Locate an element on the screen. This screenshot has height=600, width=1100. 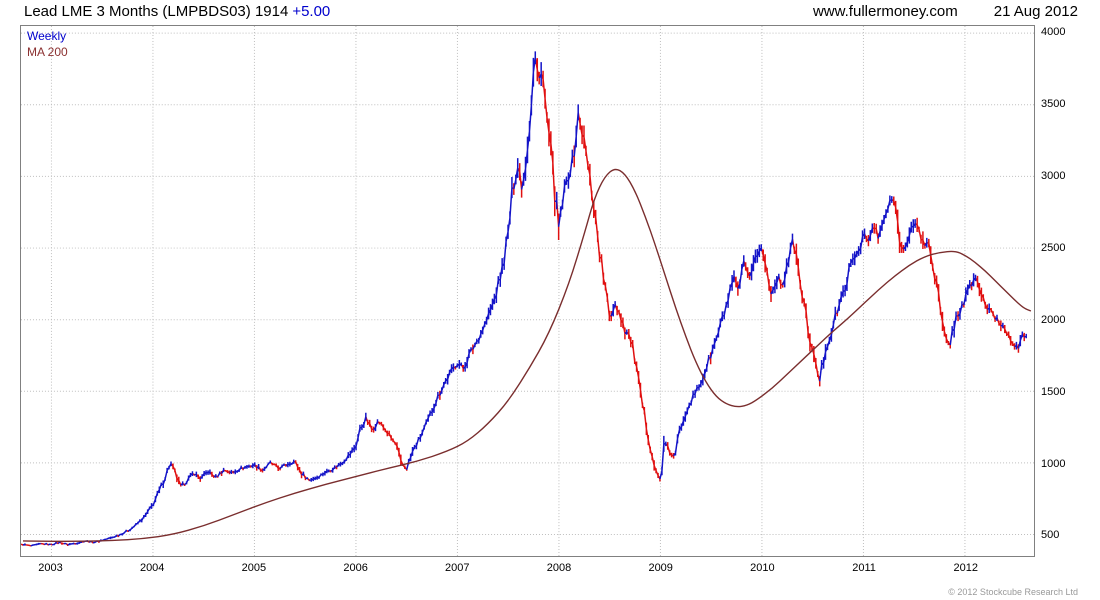
y-axis-label: 3000 is located at coordinates (1053, 176).